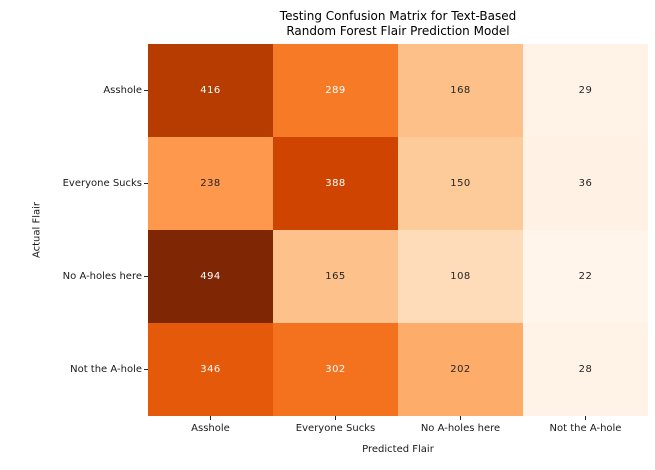 This screenshot has width=655, height=470. What do you see at coordinates (106, 369) in the screenshot?
I see `y-tick-label: Not the A-hole` at bounding box center [106, 369].